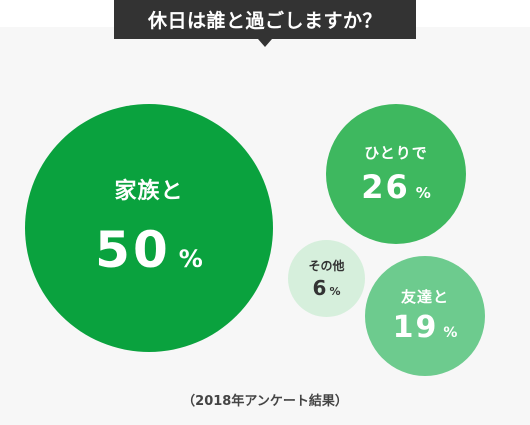 The width and height of the screenshot is (530, 425). Describe the element at coordinates (190, 259) in the screenshot. I see `bubble-family-unit: %` at that location.